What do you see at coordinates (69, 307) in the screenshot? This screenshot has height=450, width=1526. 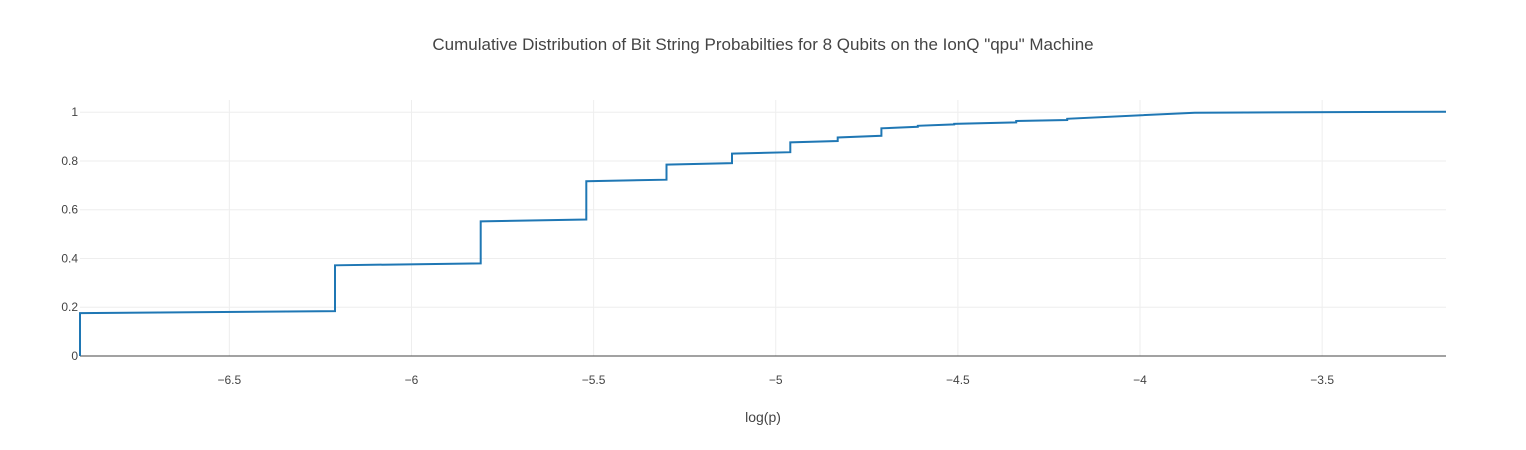 I see `y-tick-label: 0.2` at bounding box center [69, 307].